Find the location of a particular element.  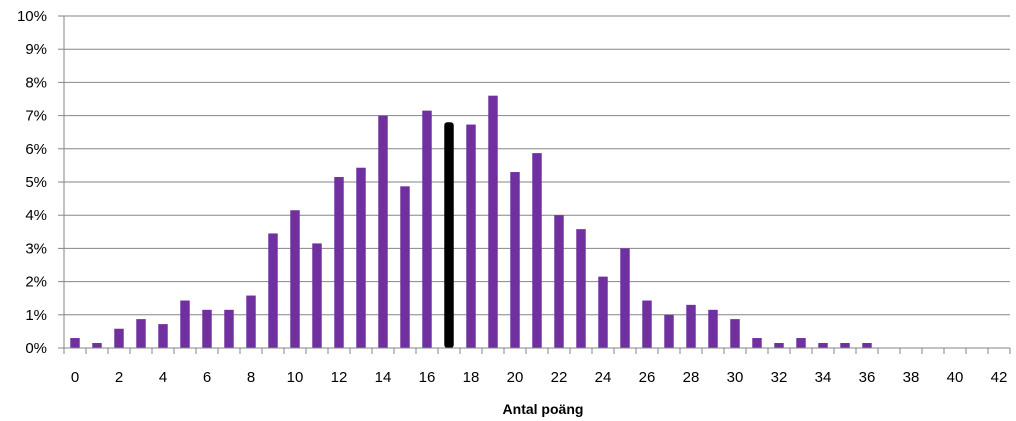

x-tick-labels: 0 2 4 6 8 10 12 14 16 18 20 22 24 26 28 30 32 34 36 38 40 42 is located at coordinates (539, 377).